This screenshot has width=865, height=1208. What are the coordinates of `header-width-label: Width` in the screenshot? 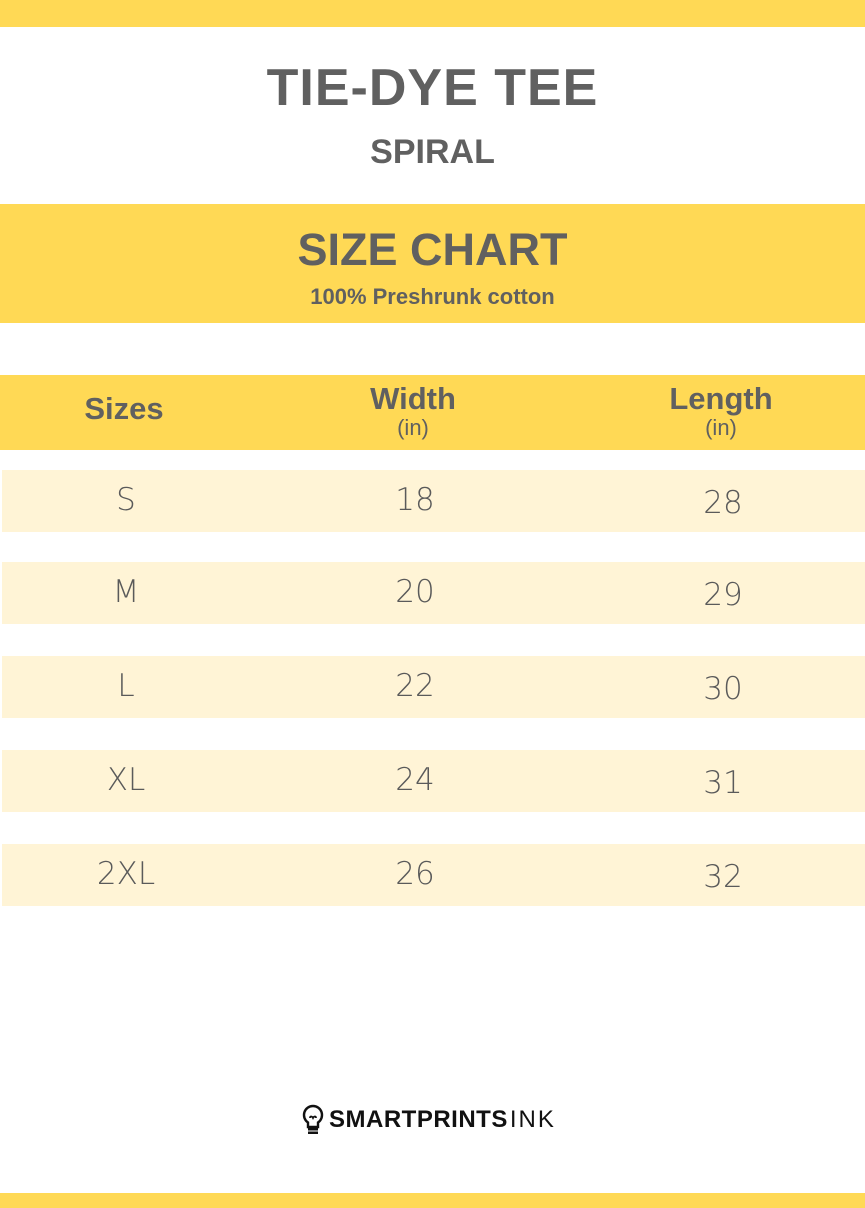 It's located at (413, 398).